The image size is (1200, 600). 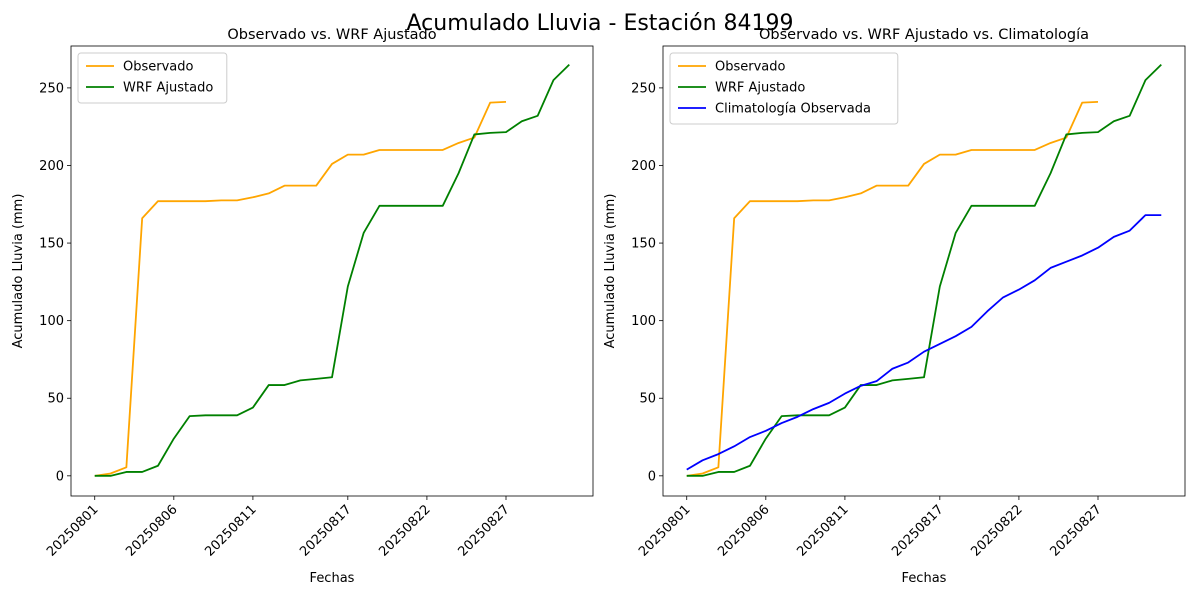 I want to click on legend-entry: Climatología Observada, so click(x=793, y=109).